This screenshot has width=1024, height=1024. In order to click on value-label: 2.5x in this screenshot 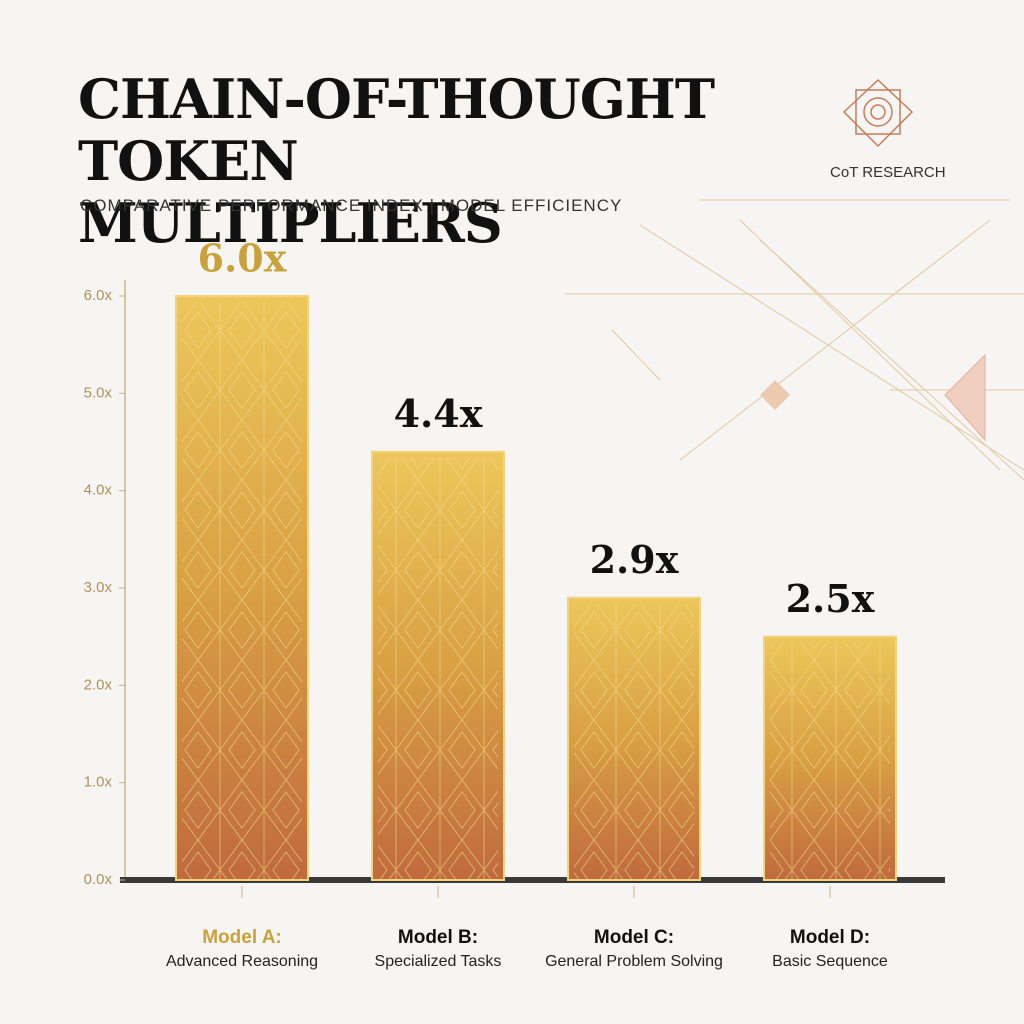, I will do `click(830, 598)`.